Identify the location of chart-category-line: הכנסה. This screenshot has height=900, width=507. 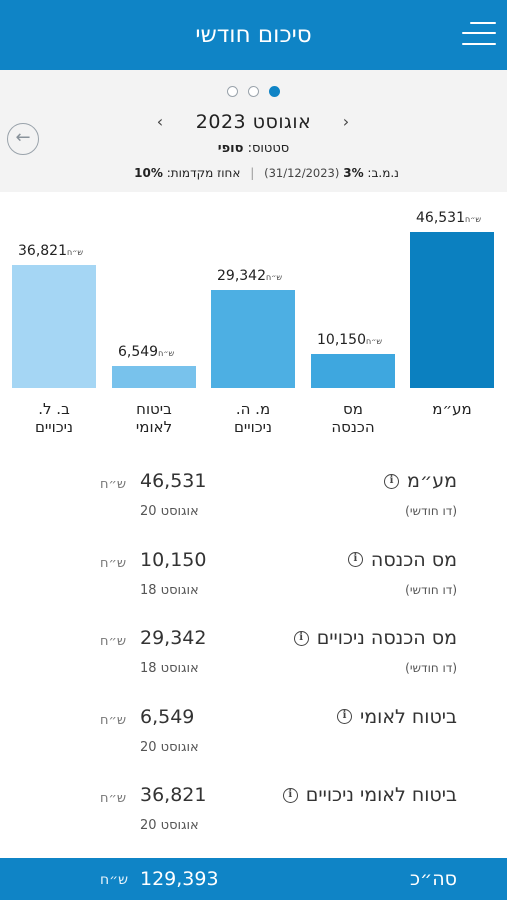
(353, 427).